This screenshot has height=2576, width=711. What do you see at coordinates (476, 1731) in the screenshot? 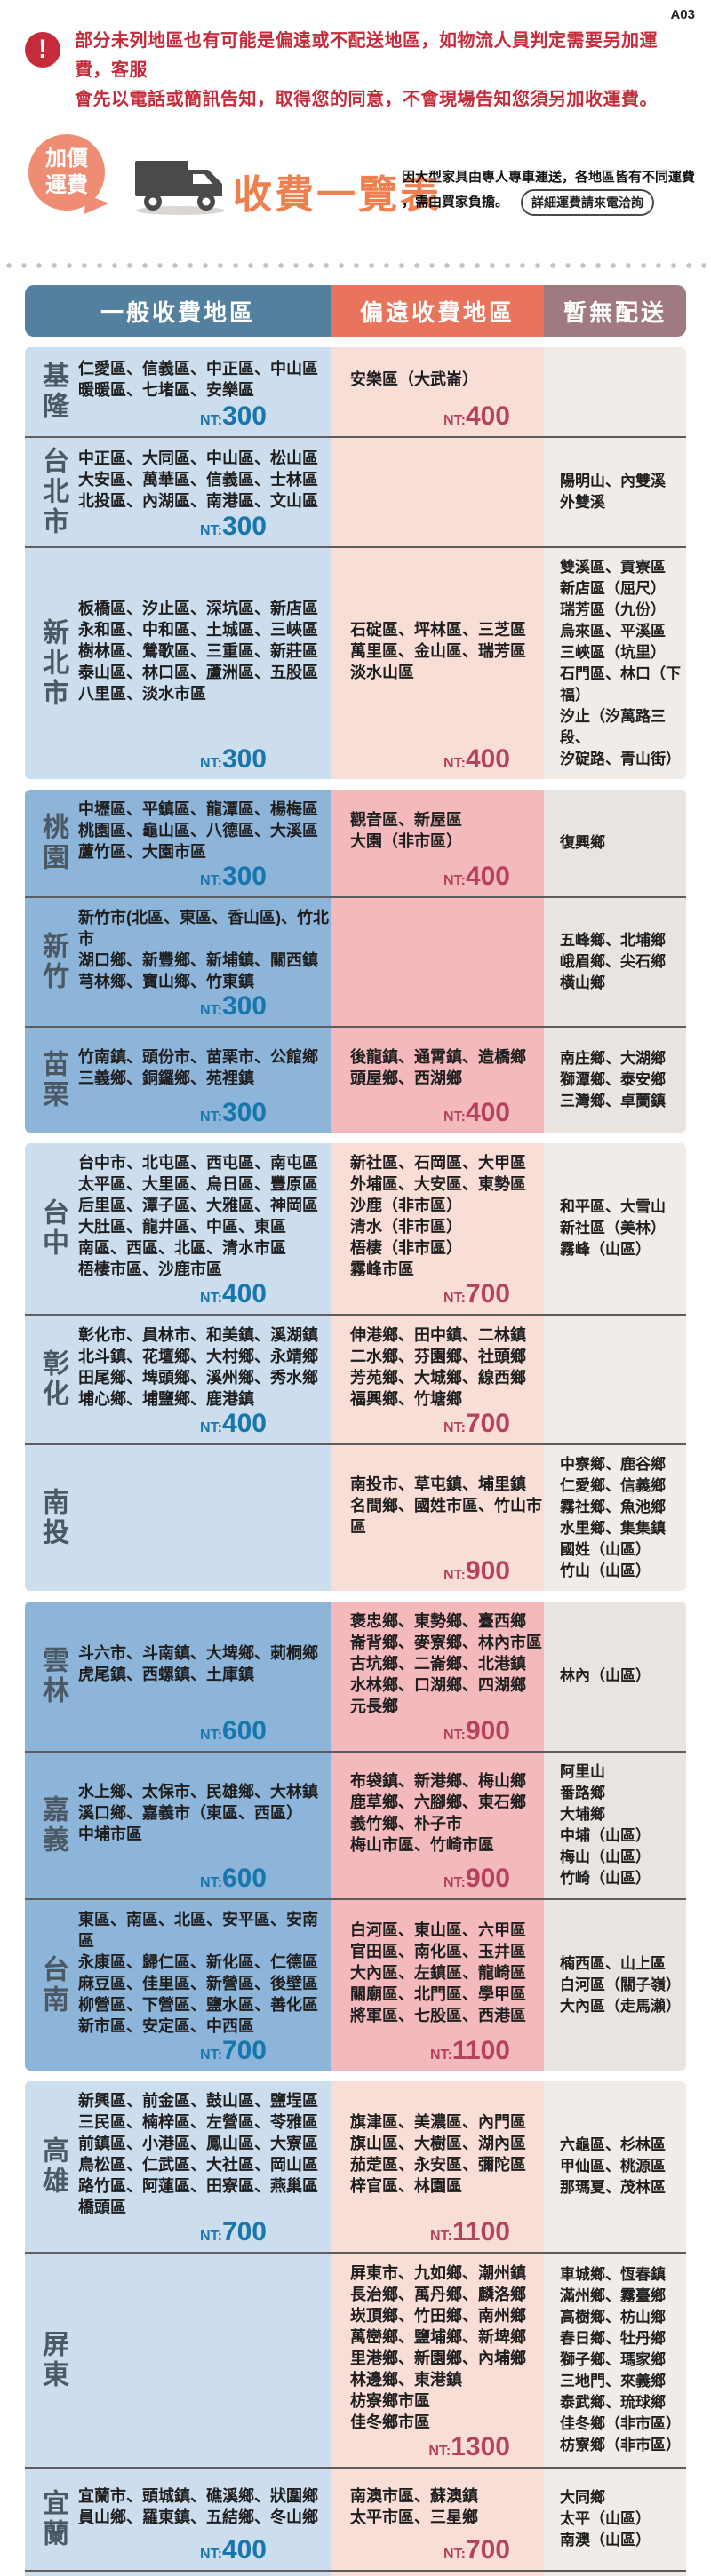
I see `remote-price: NT:900` at bounding box center [476, 1731].